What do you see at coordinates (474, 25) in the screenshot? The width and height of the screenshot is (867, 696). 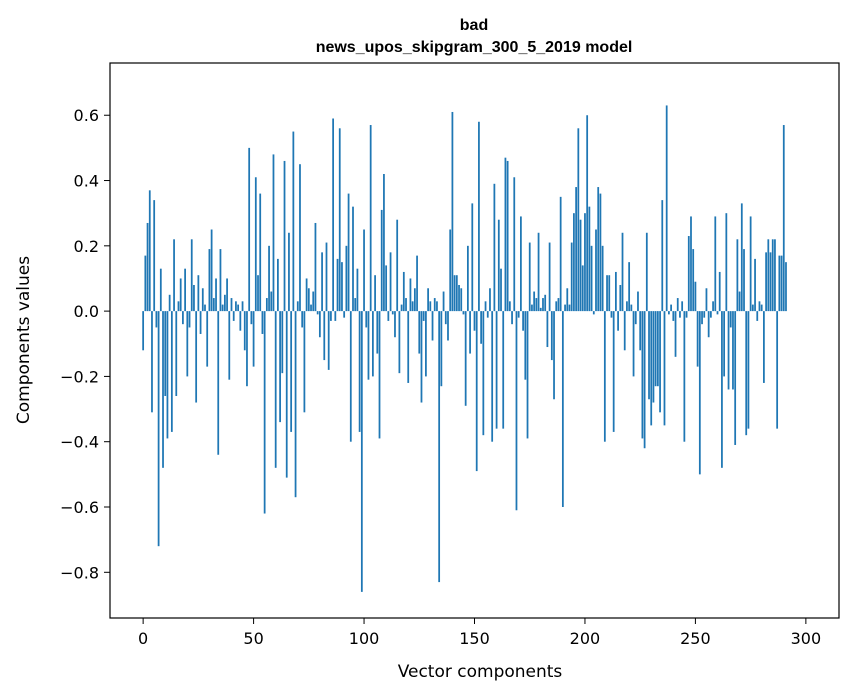 I see `chart-title-line-1: bad` at bounding box center [474, 25].